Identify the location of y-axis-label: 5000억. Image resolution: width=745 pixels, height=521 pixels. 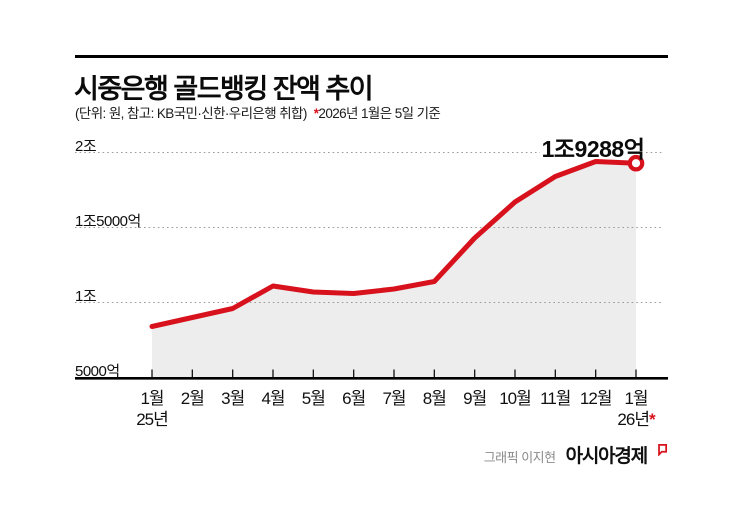
(97, 371).